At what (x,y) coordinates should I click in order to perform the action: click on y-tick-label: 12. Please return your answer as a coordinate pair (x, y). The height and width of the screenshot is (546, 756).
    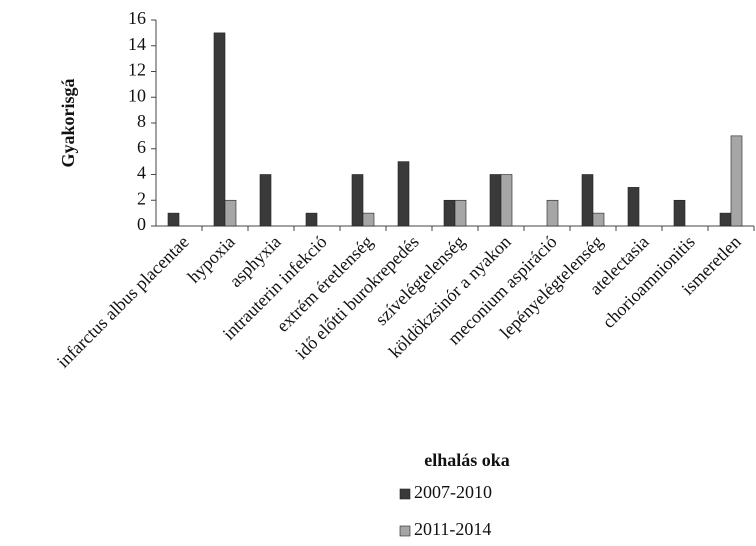
    Looking at the image, I should click on (137, 70).